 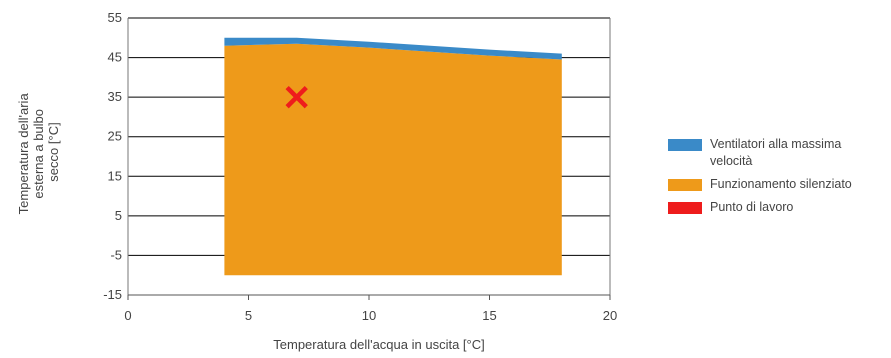 I want to click on legend-item-silent-mode: Funzionamento silenziato, so click(x=778, y=184).